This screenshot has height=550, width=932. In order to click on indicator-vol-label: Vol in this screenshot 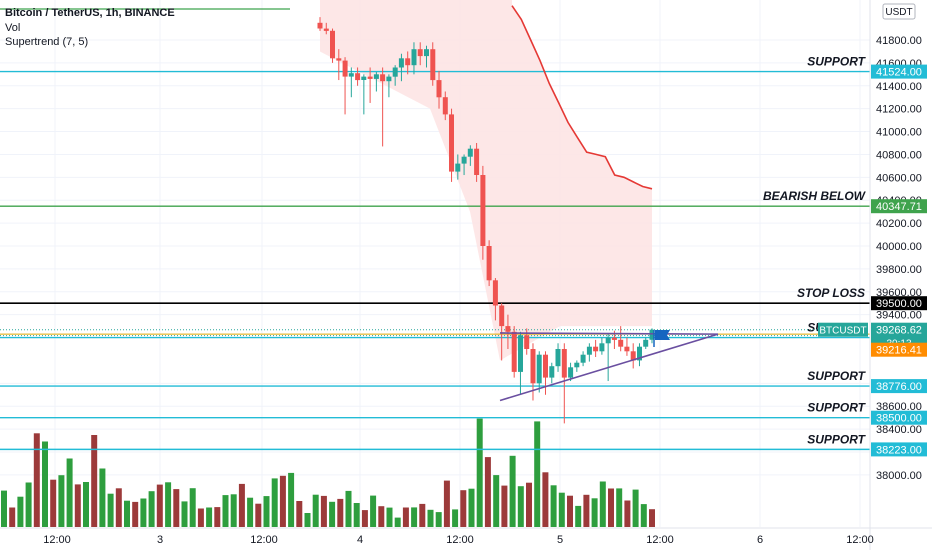, I will do `click(12, 28)`.